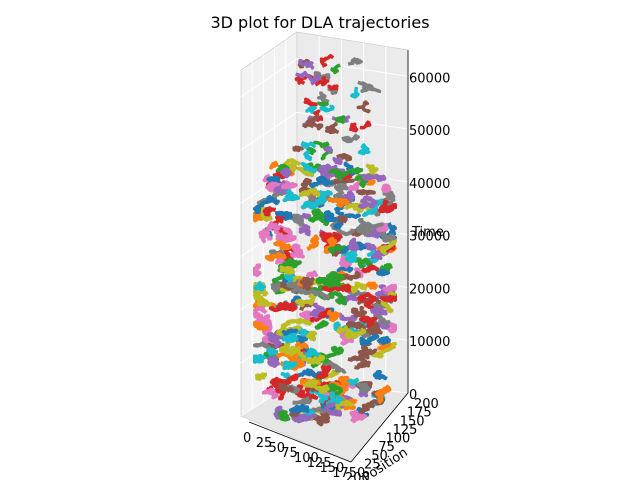 Image resolution: width=640 pixels, height=480 pixels. Describe the element at coordinates (429, 289) in the screenshot. I see `z-tick-label: 20000` at that location.